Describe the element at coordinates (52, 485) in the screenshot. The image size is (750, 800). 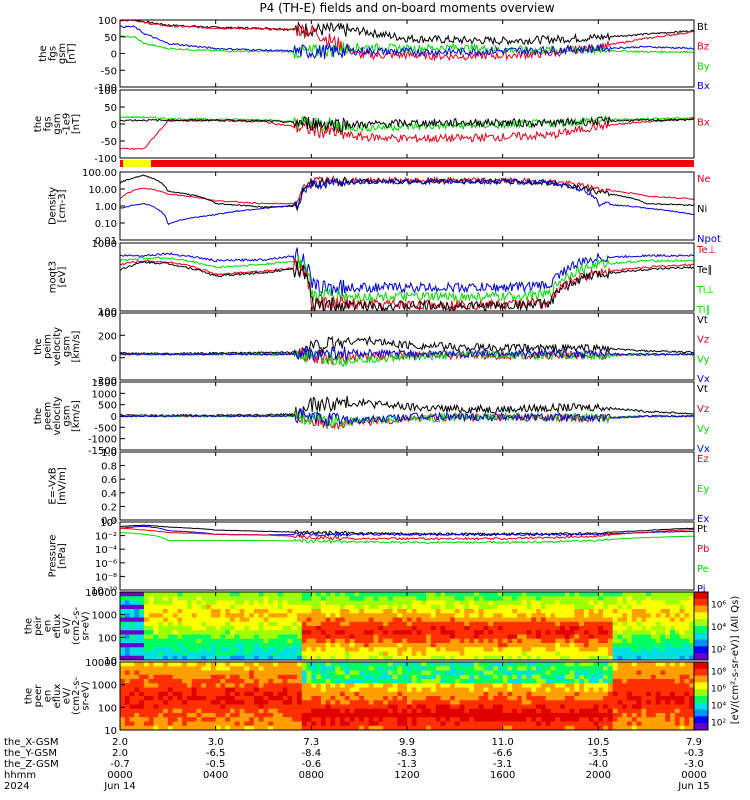
I see `y-axis-label: E=-VxB` at that location.